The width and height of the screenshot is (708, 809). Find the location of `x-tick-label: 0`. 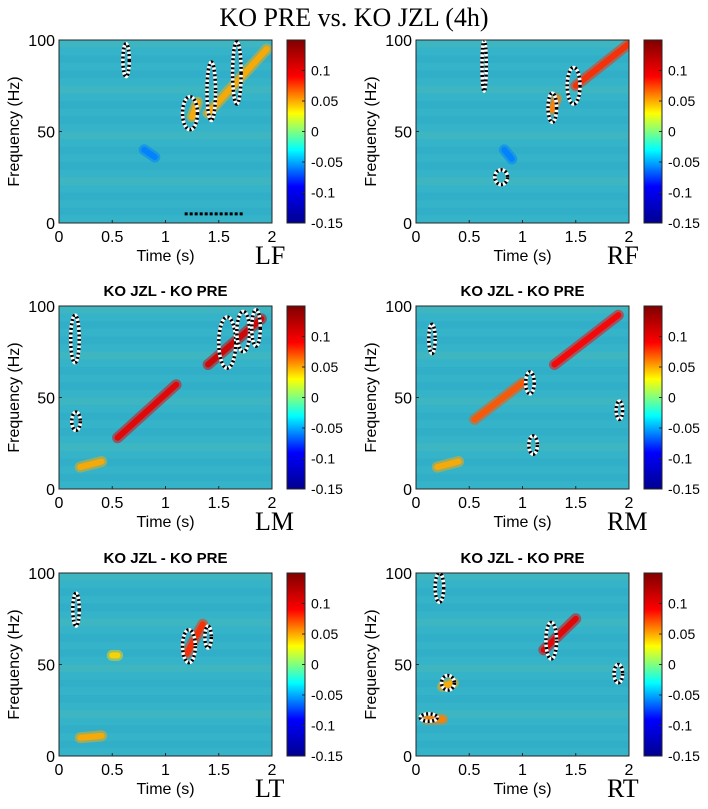

x-tick-label: 0 is located at coordinates (416, 770).